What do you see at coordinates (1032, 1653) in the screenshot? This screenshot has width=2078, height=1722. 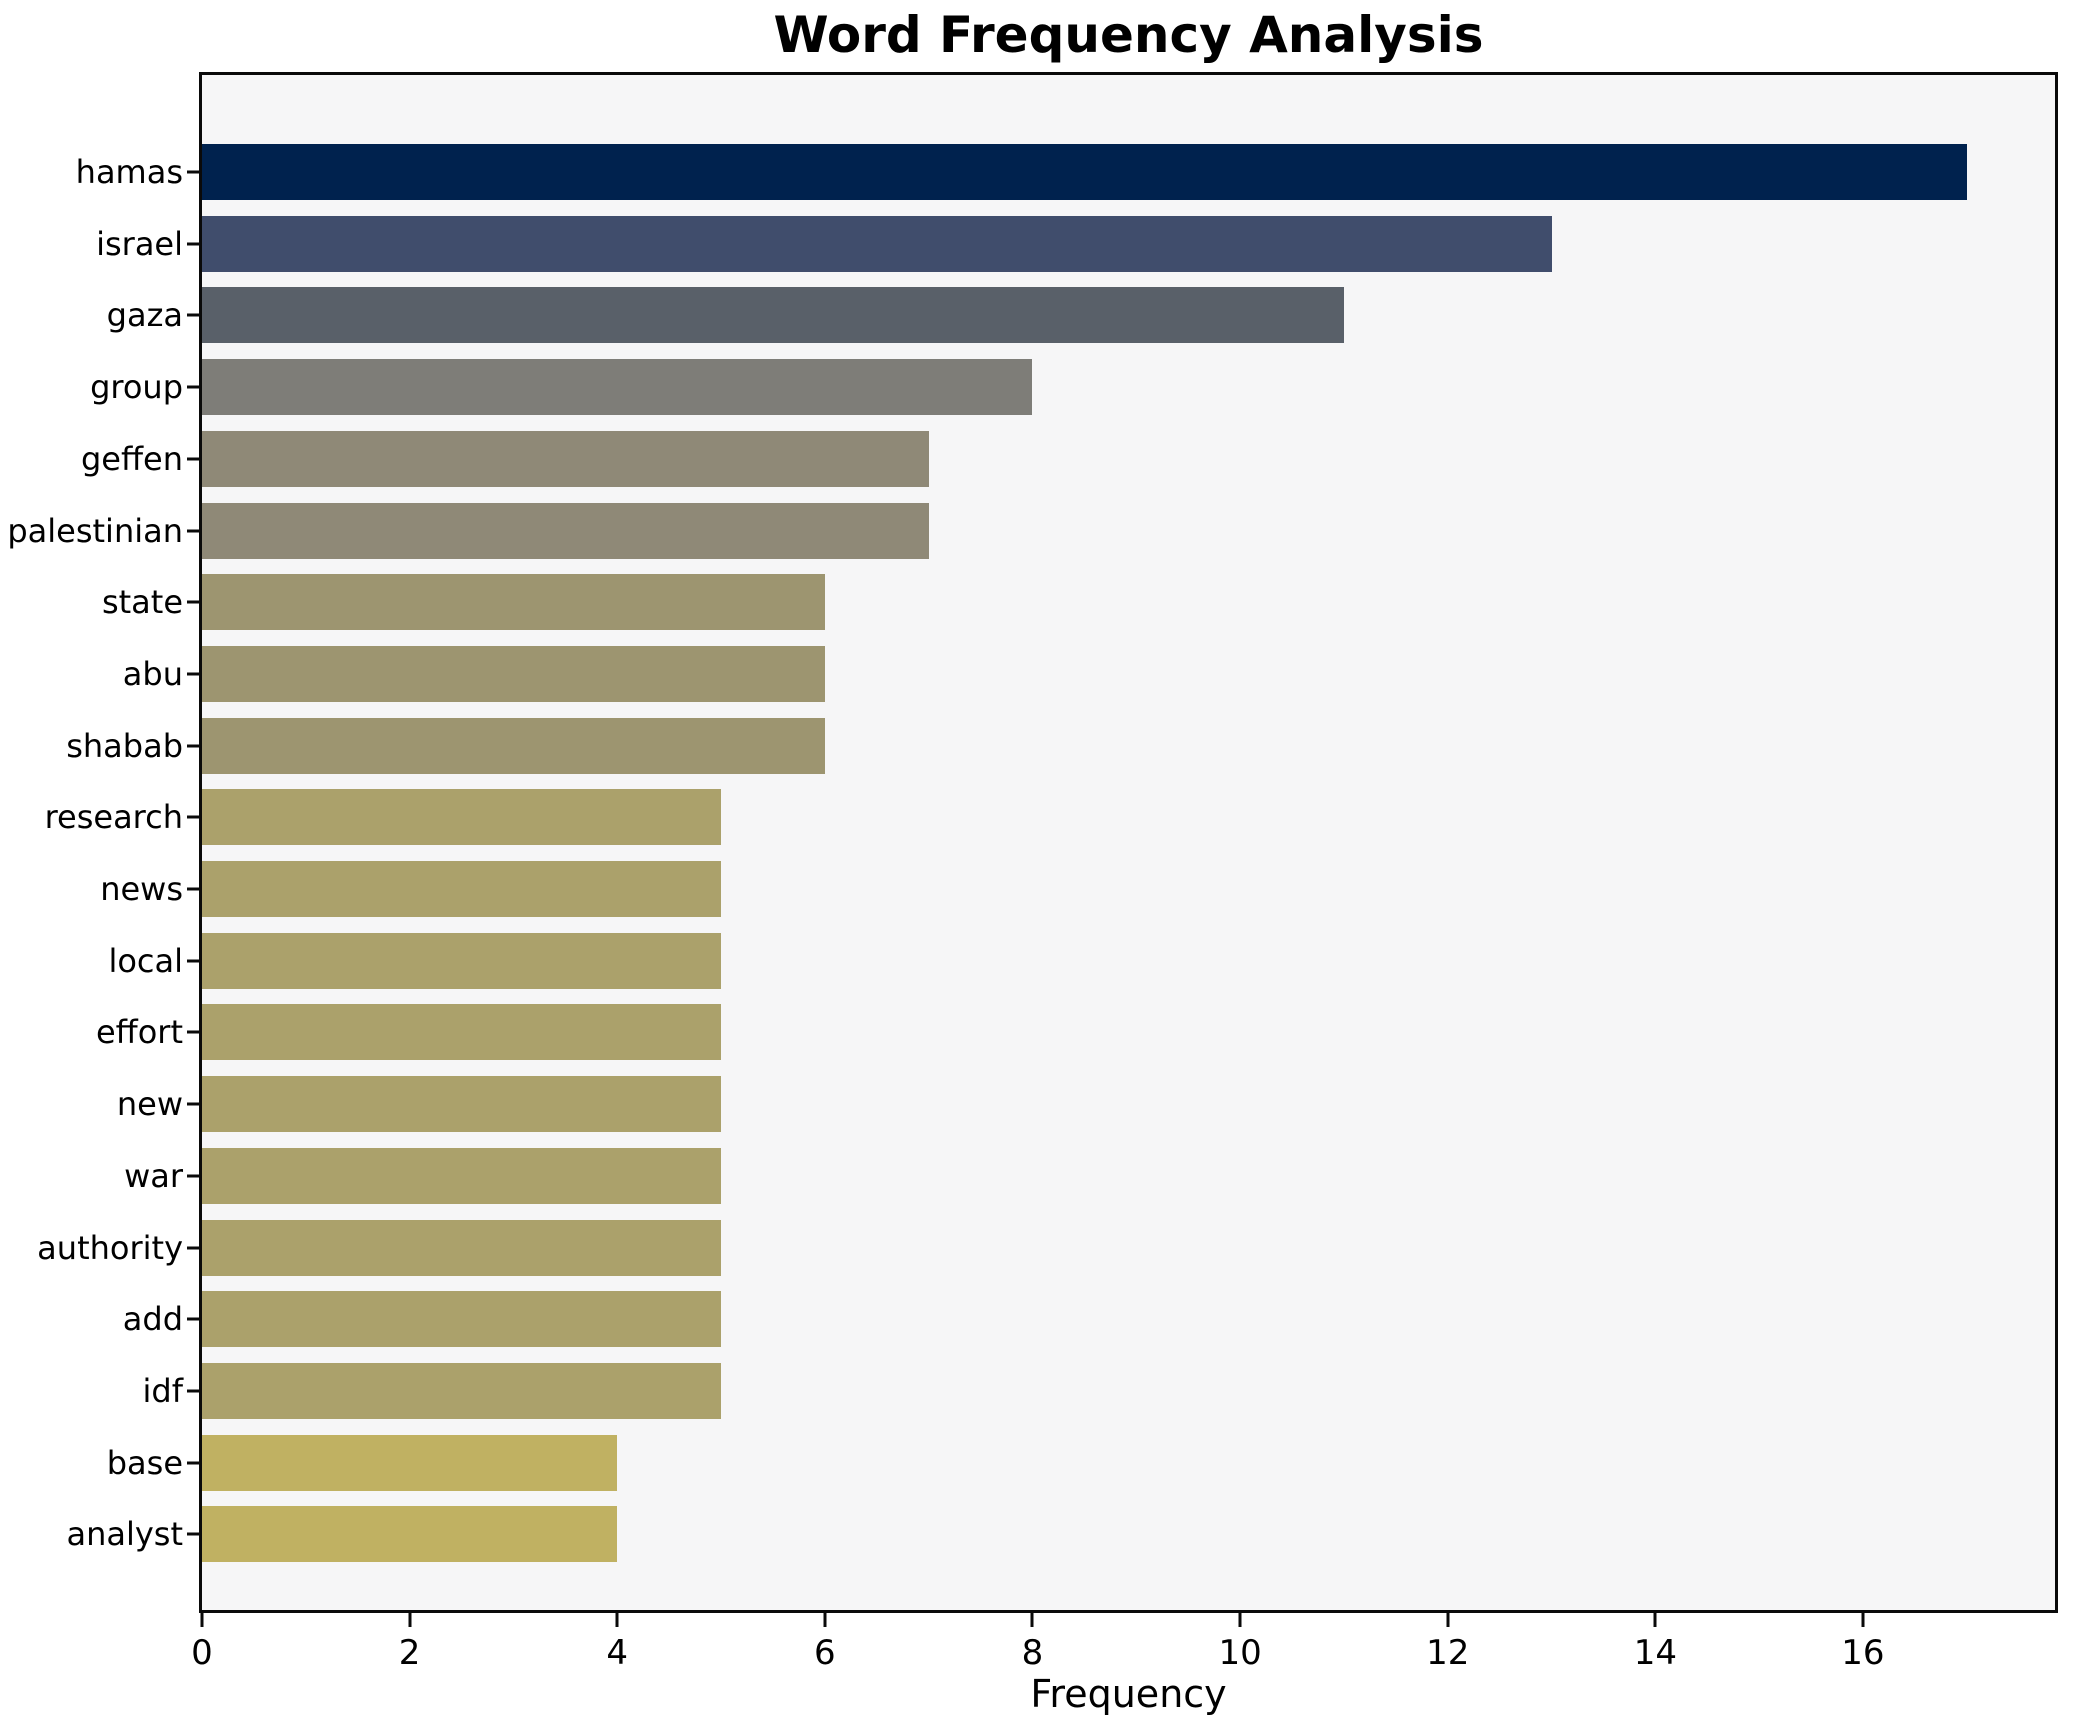 I see `x-tick-label-8: 8` at bounding box center [1032, 1653].